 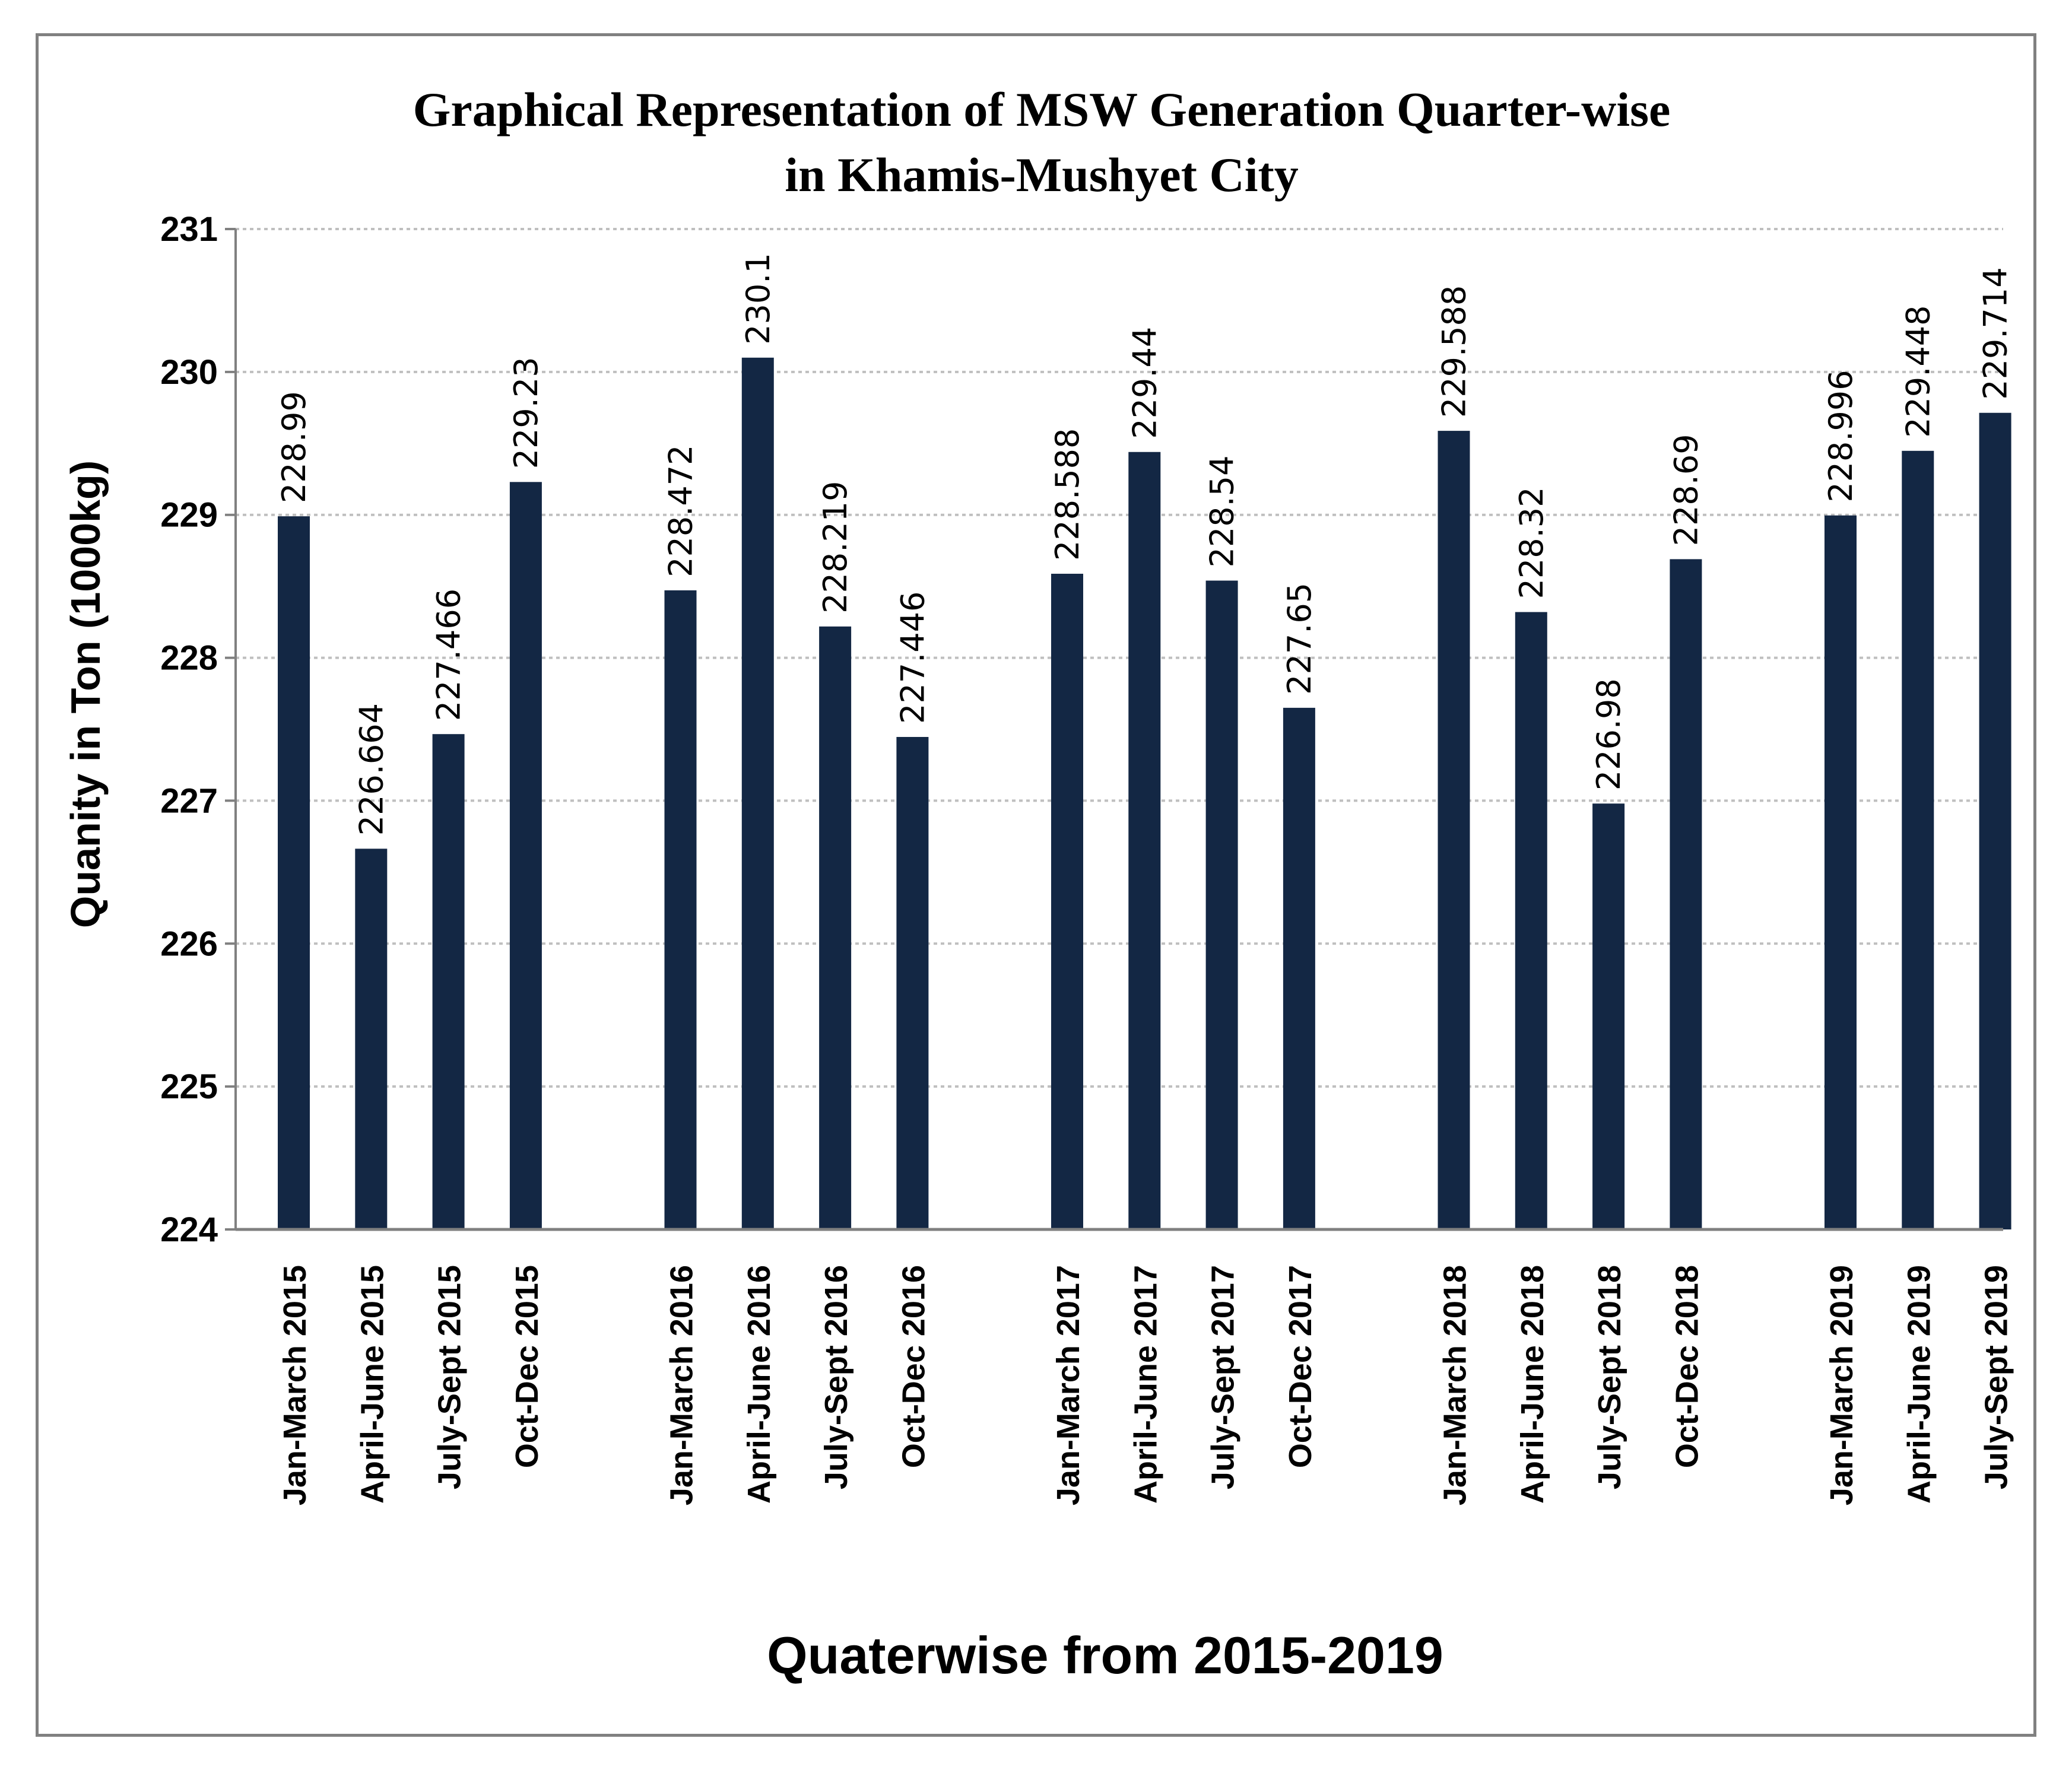 I want to click on y-tick-label: 231, so click(x=189, y=229).